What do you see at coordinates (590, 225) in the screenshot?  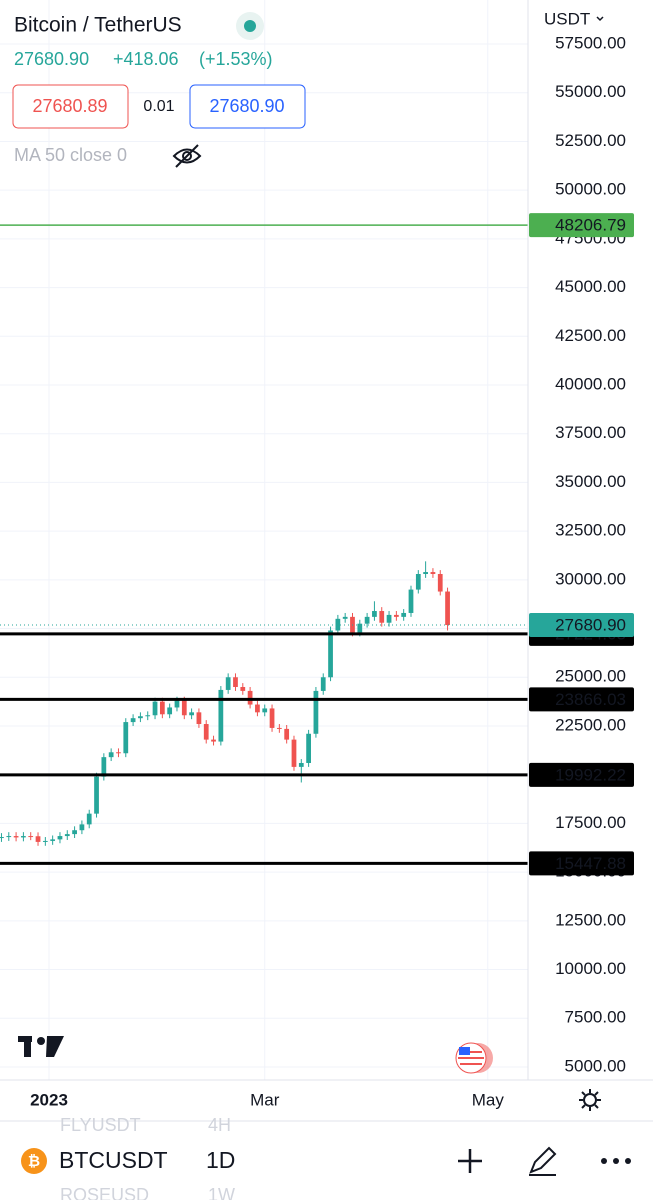 I see `price-line-label: 48206.79` at bounding box center [590, 225].